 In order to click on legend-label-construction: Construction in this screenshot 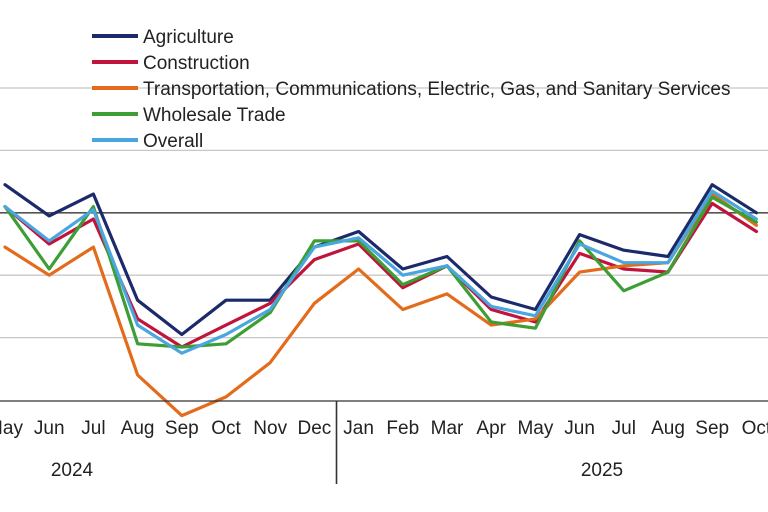, I will do `click(196, 63)`.